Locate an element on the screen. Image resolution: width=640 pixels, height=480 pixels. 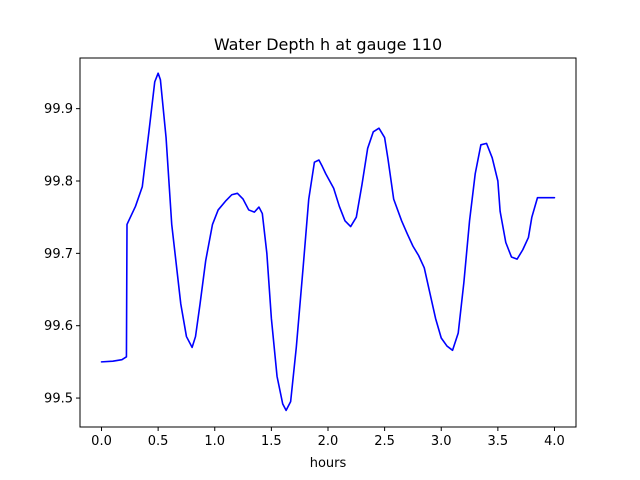
x-tick-label: 1.5 is located at coordinates (271, 441).